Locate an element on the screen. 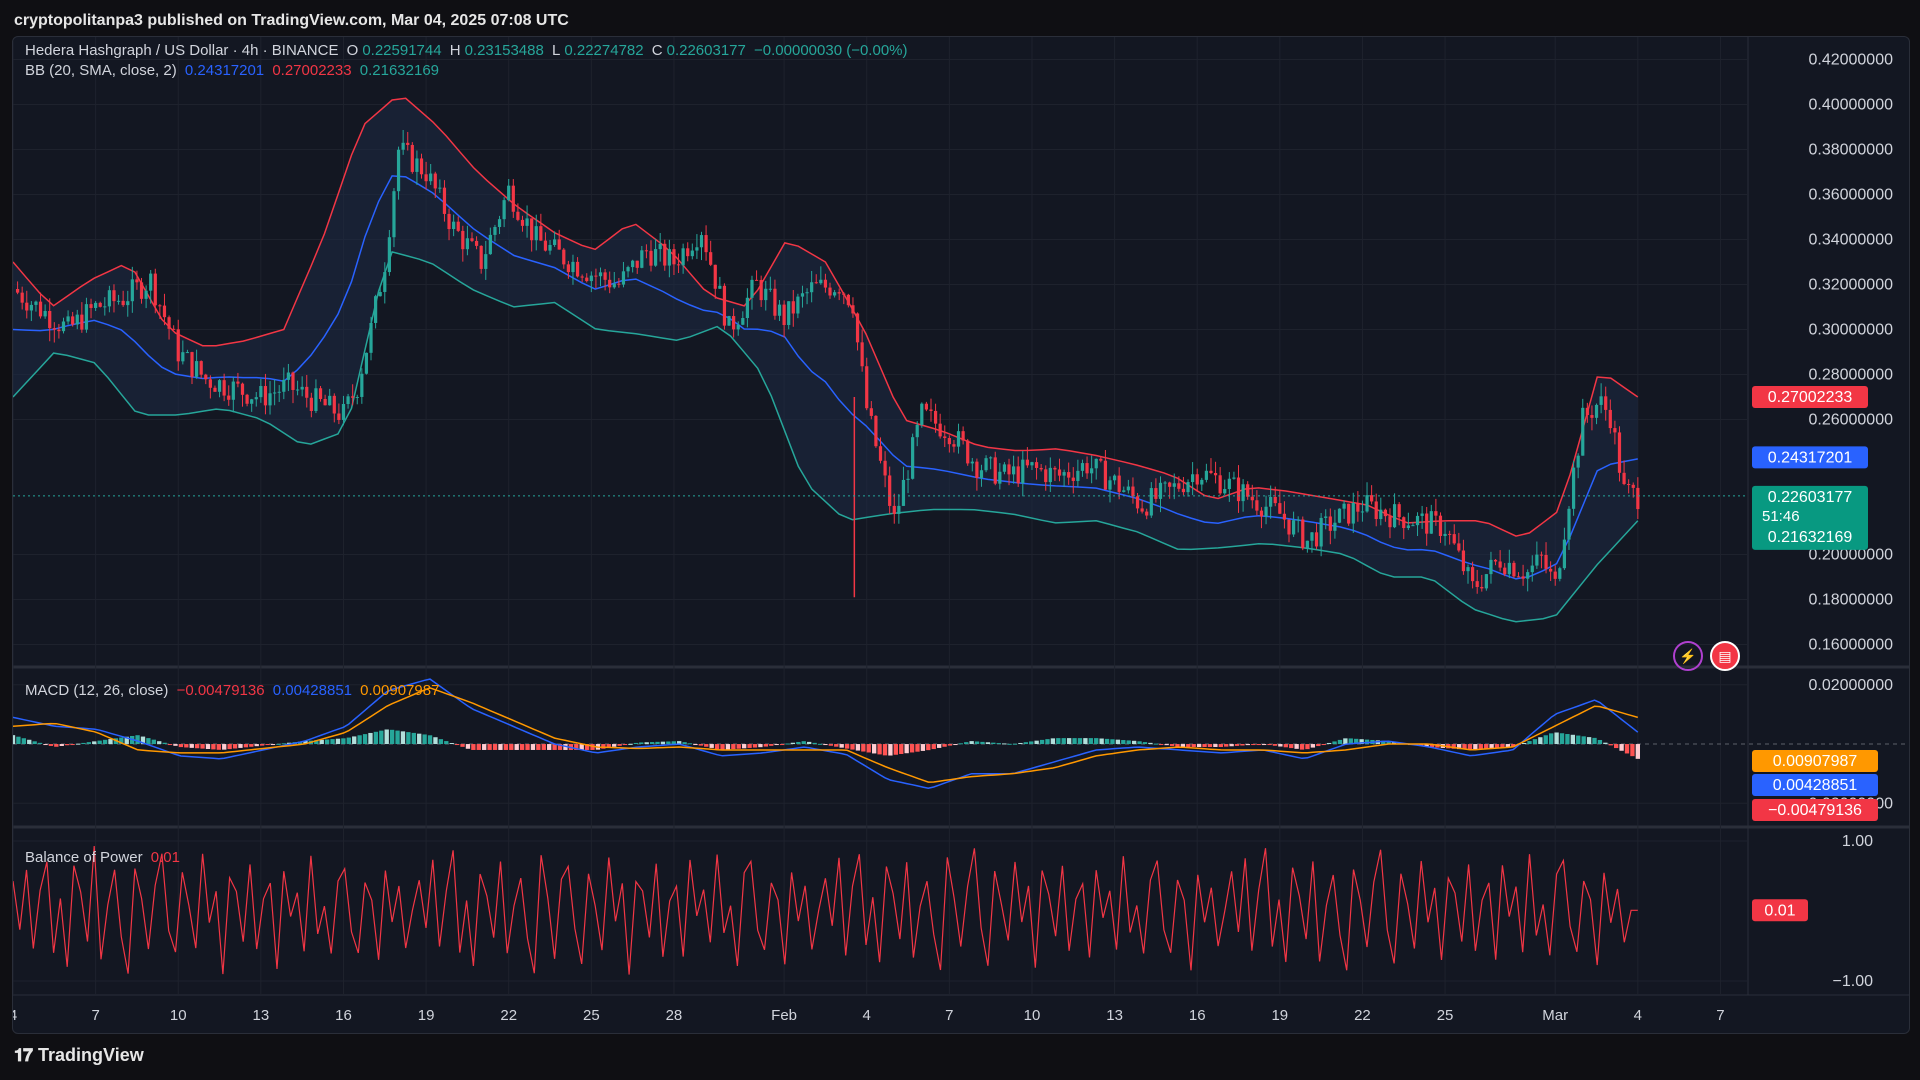 The image size is (1920, 1080). bop-line is located at coordinates (825, 910).